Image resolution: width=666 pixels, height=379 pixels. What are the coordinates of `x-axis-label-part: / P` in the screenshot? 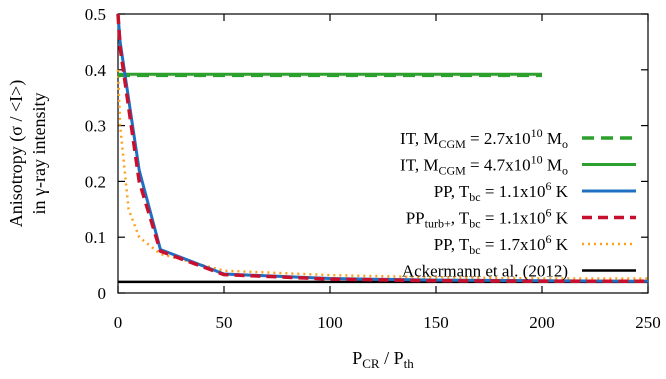 It's located at (392, 358).